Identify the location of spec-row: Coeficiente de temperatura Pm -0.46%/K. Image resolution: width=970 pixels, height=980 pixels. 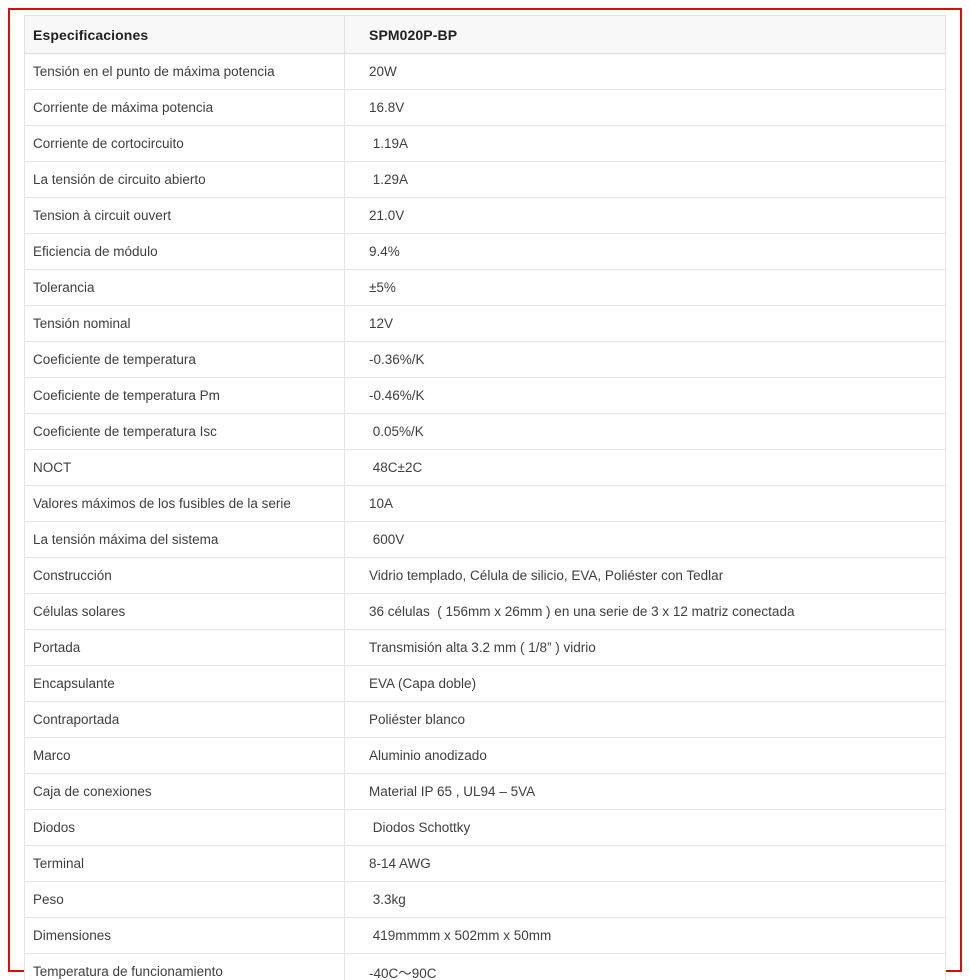
(485, 395).